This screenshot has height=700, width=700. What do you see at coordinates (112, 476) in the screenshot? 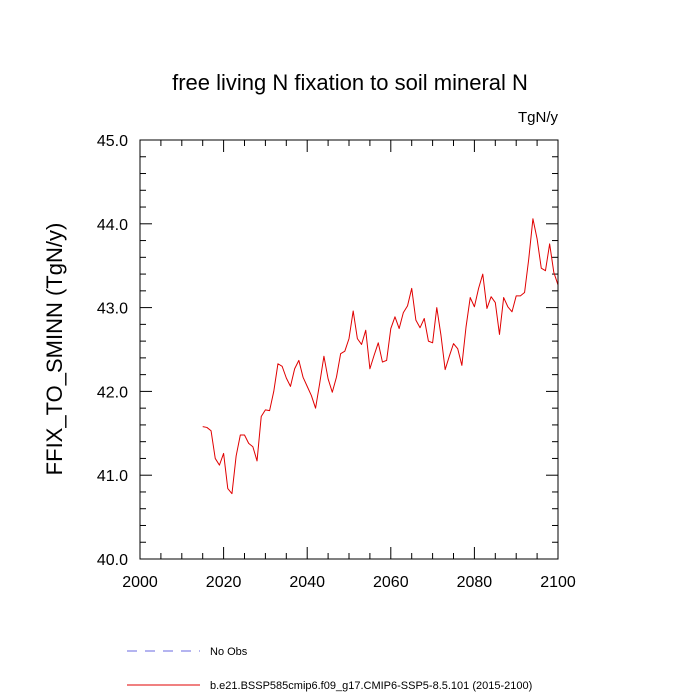
I see `y-tick-label: 41.0` at bounding box center [112, 476].